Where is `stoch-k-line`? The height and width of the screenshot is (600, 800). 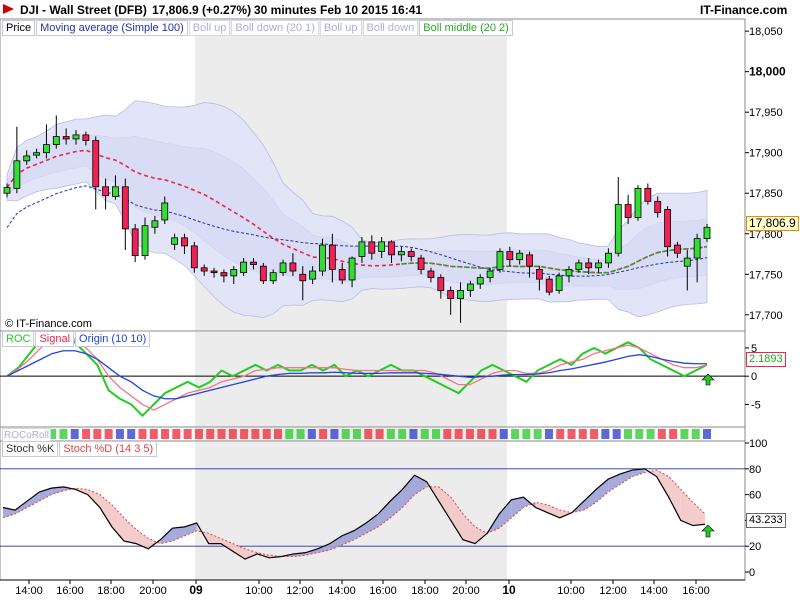
stoch-k-line is located at coordinates (354, 514).